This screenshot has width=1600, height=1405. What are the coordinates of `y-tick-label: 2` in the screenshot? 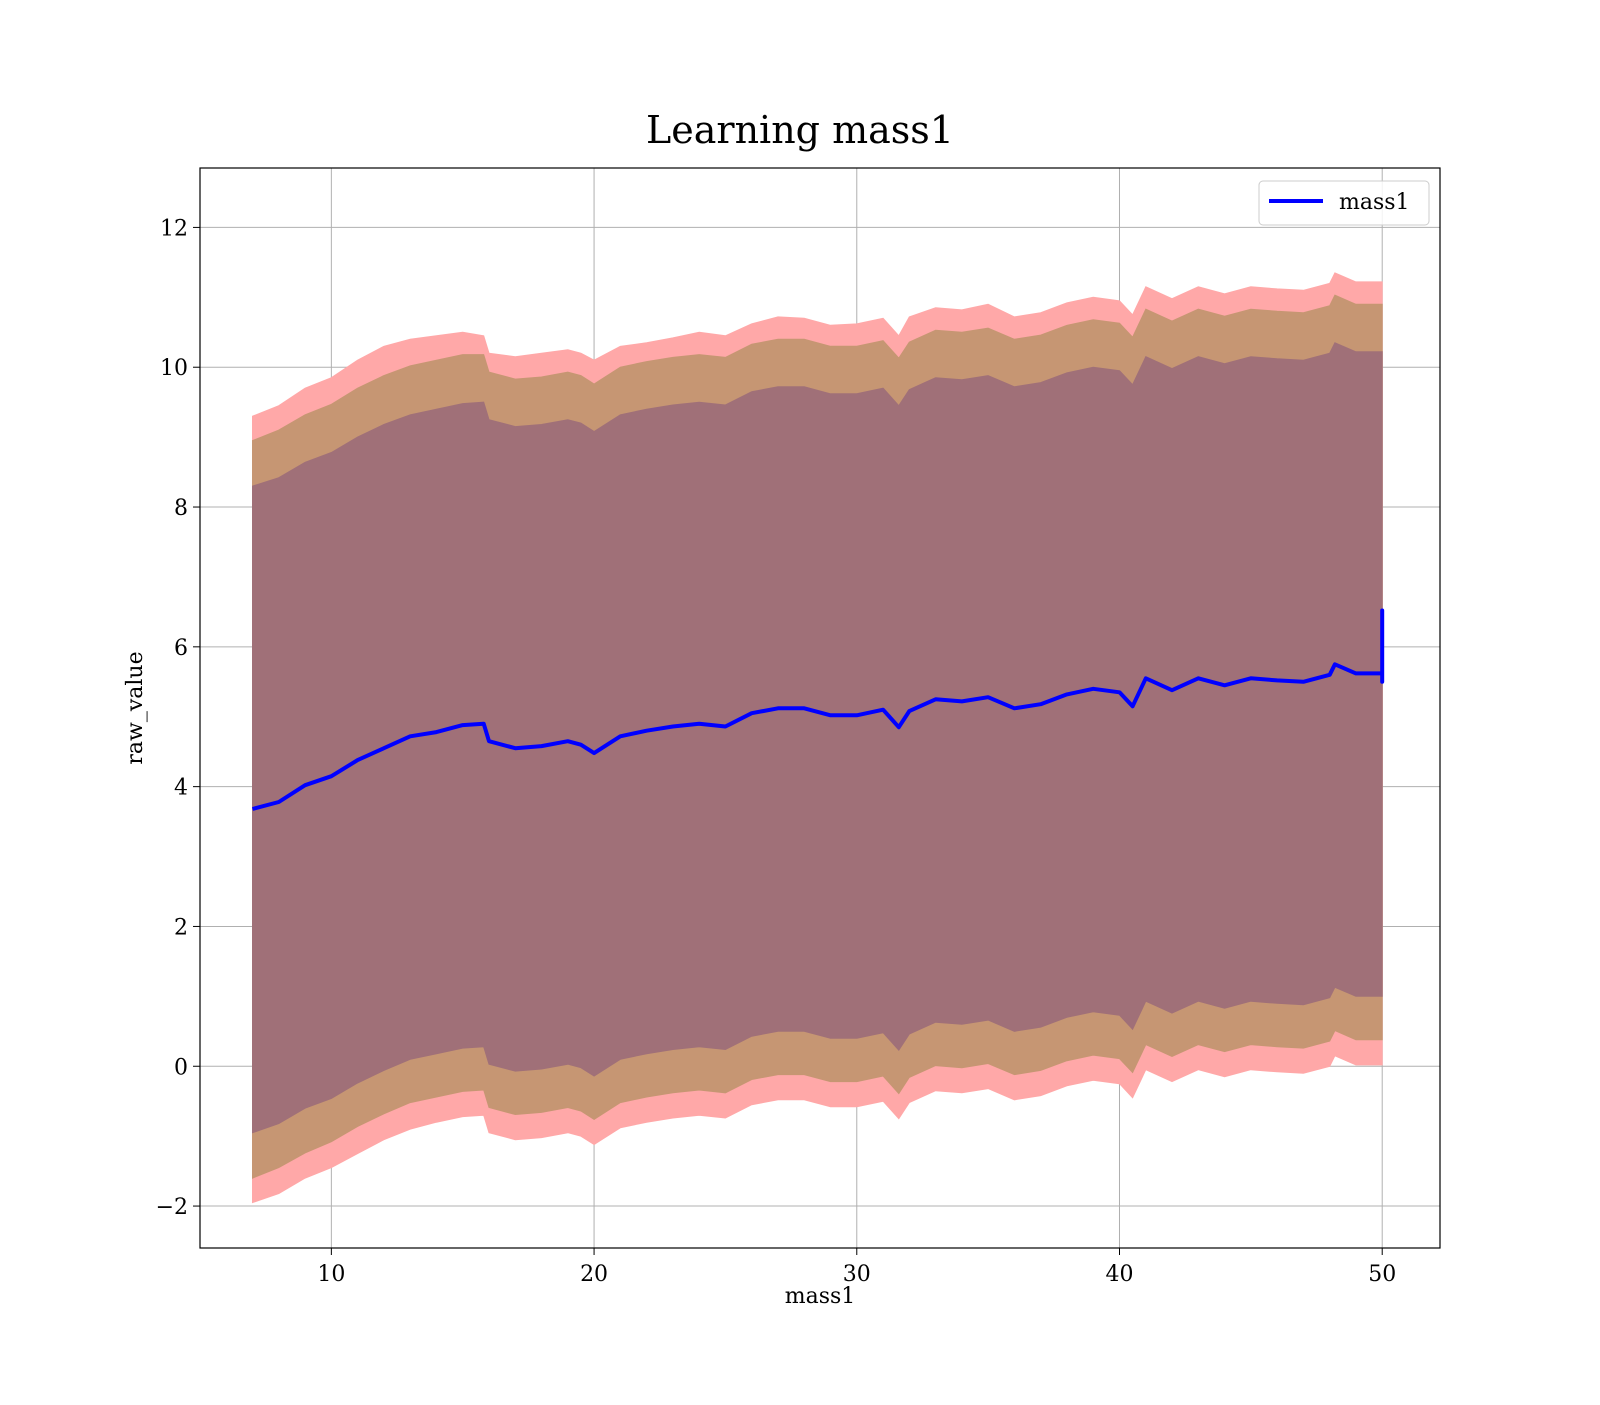 It's located at (181, 927).